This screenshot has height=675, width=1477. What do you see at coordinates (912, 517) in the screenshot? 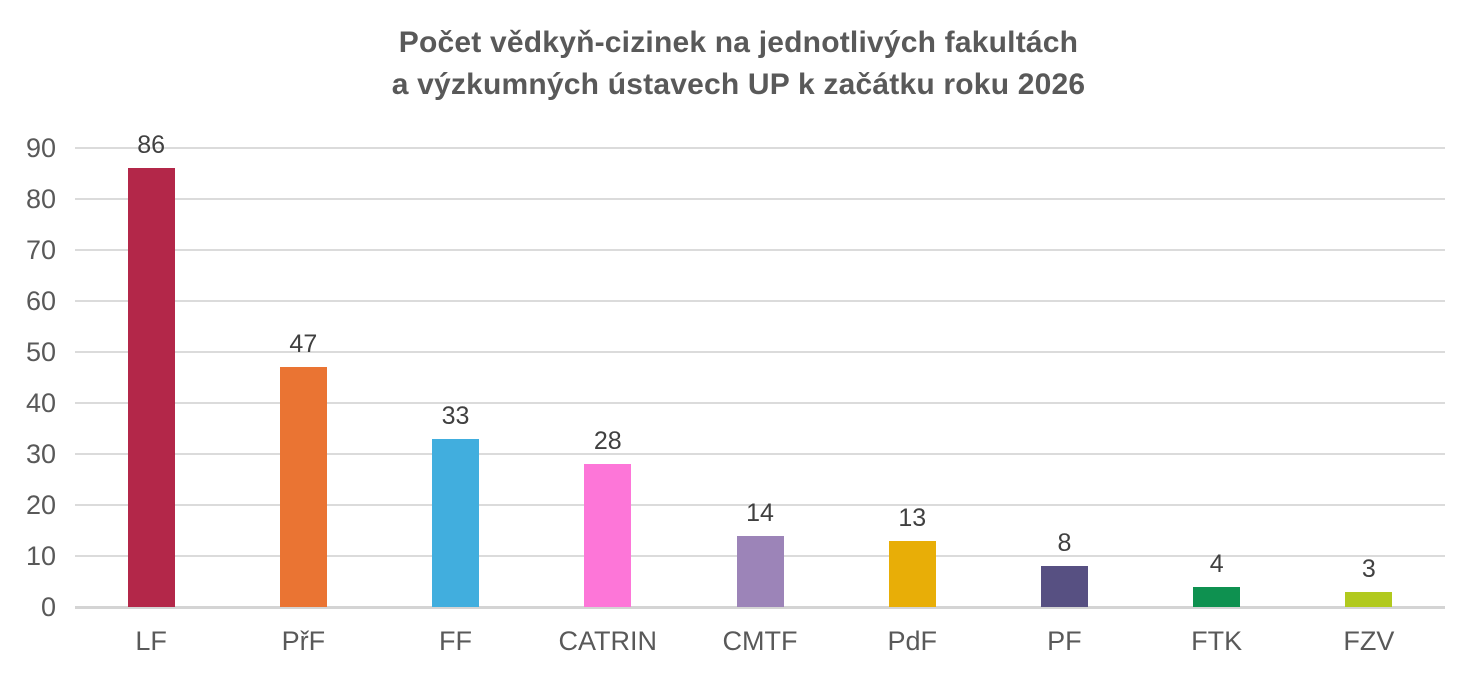
I see `data-label-pdf: 13` at bounding box center [912, 517].